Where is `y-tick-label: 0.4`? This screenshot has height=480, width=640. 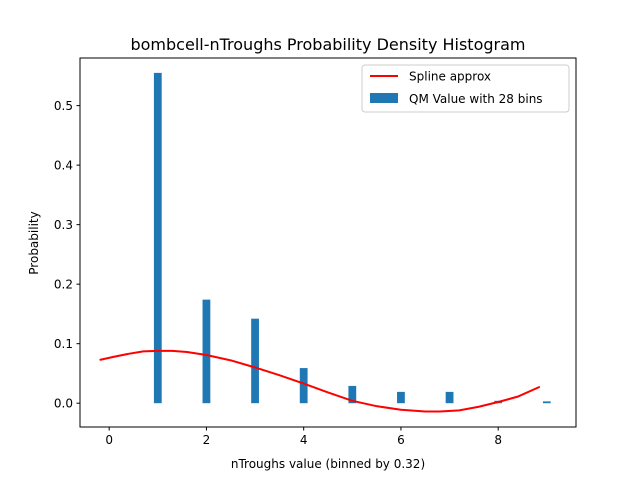 y-tick-label: 0.4 is located at coordinates (63, 166).